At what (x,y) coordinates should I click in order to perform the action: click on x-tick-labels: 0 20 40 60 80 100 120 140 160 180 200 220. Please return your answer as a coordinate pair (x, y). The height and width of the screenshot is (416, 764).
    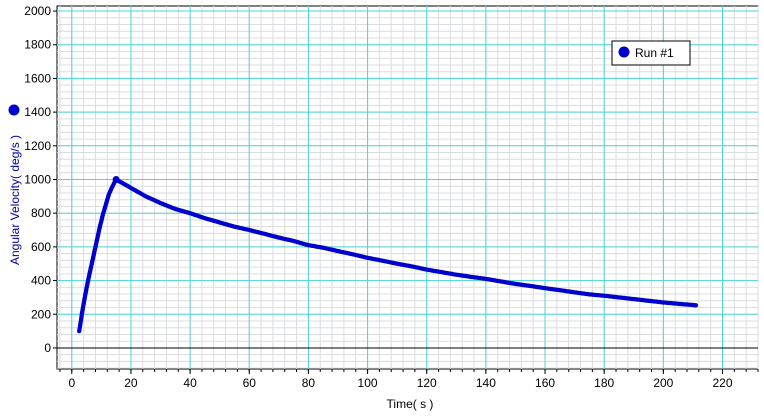
    Looking at the image, I should click on (409, 379).